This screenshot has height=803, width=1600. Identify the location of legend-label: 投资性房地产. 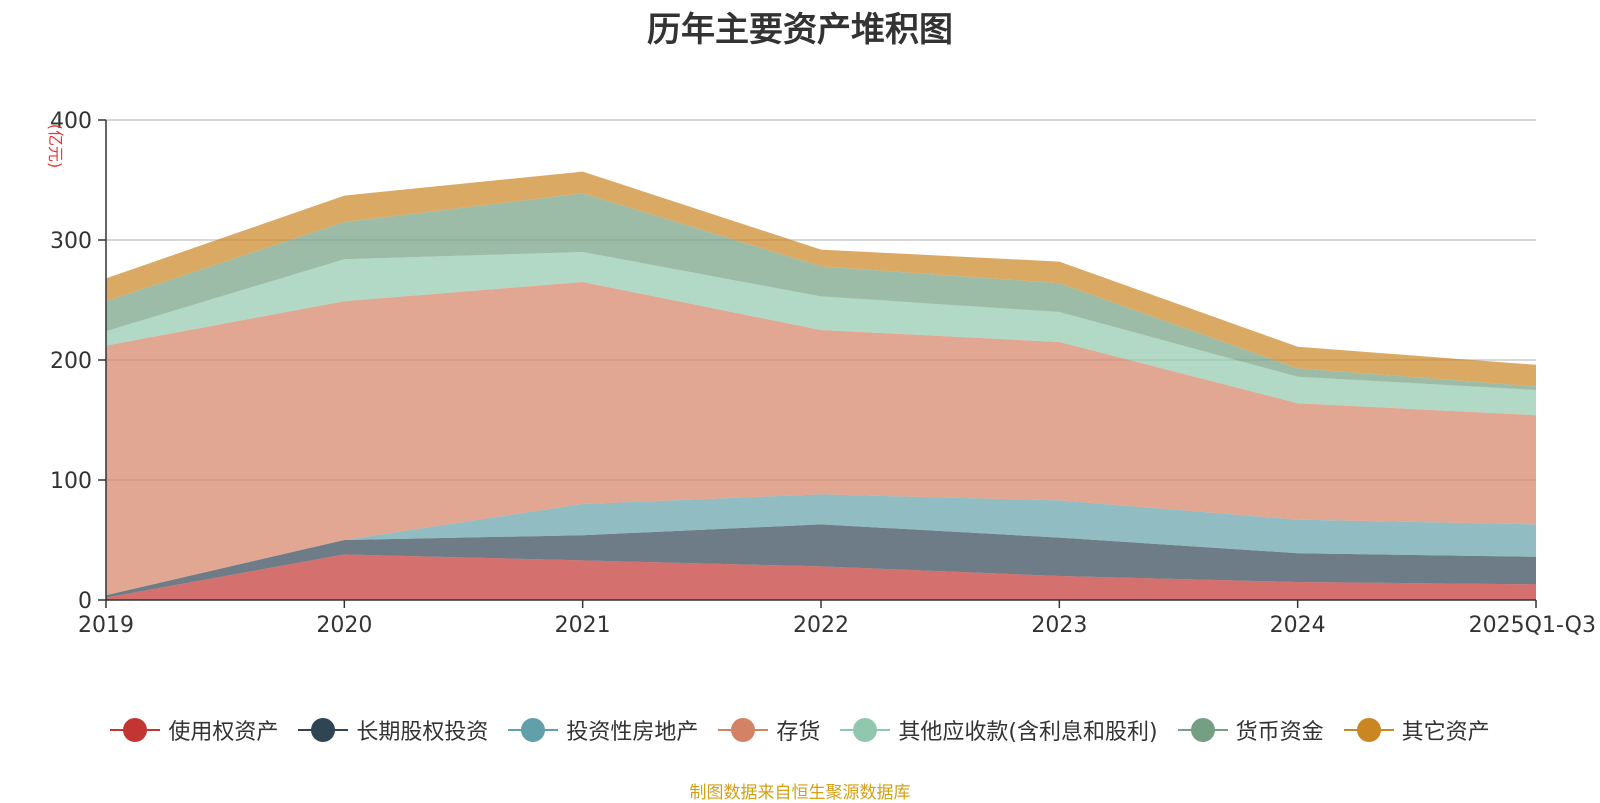
(632, 732).